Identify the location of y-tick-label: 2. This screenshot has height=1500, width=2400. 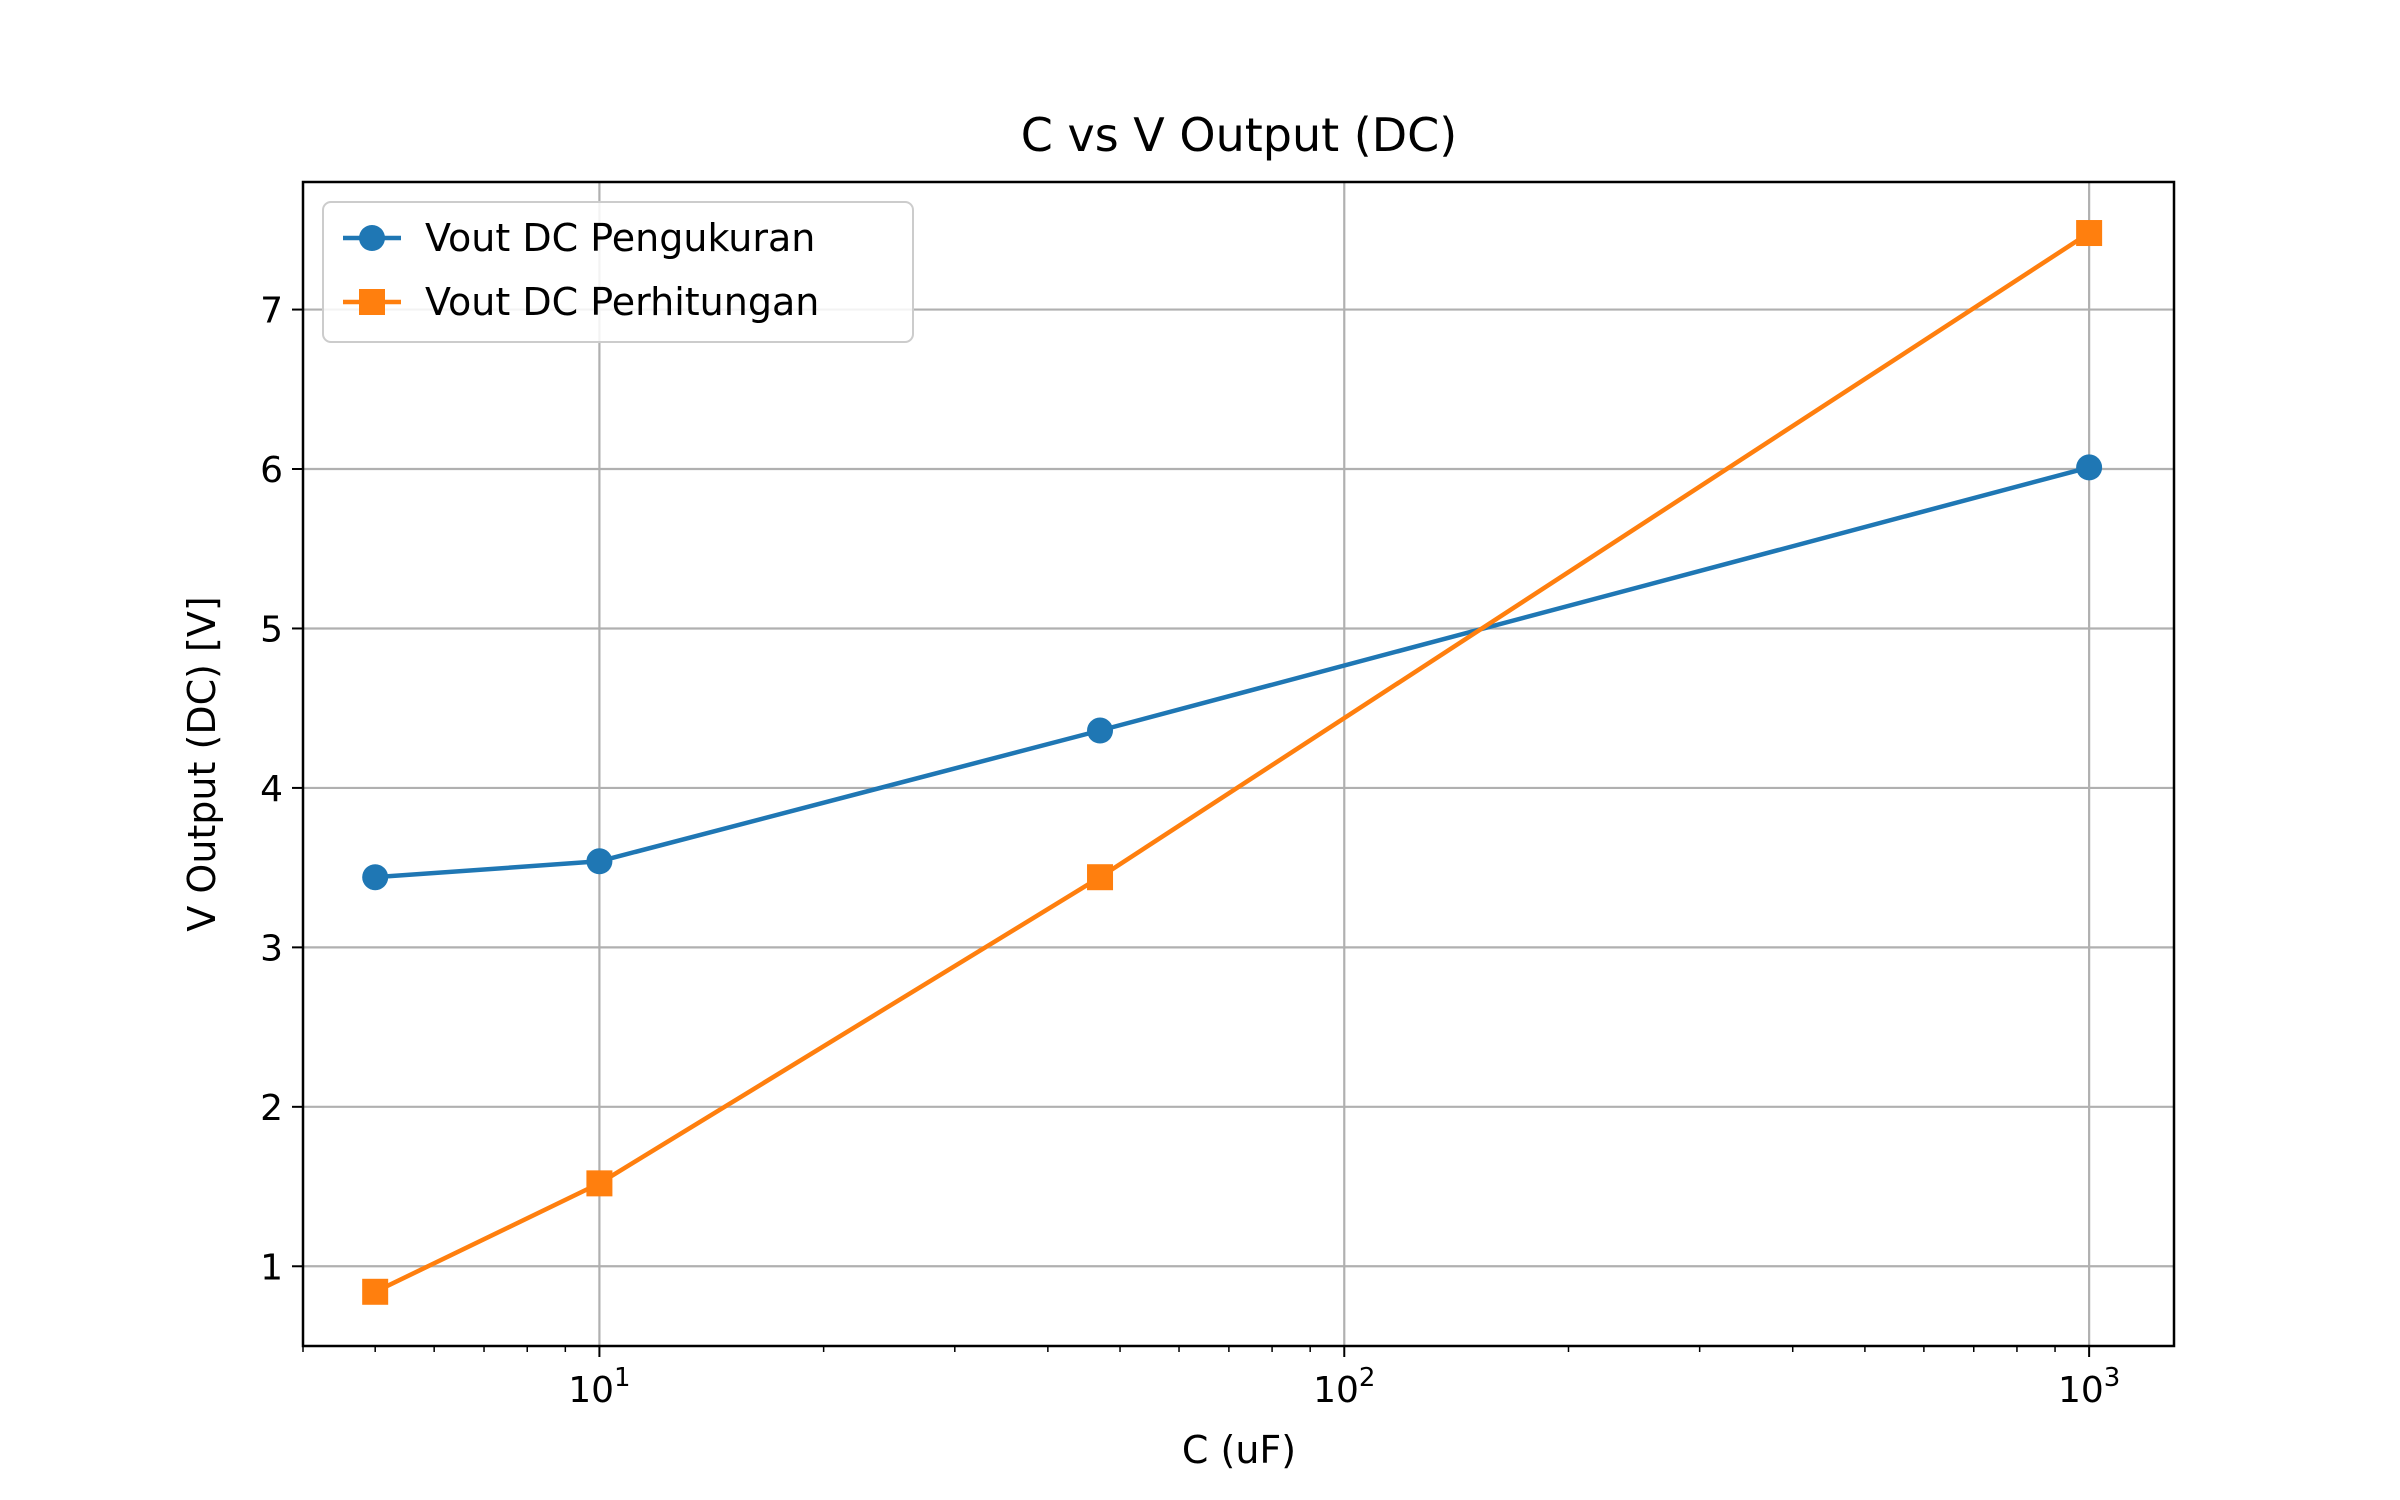
(271, 1108).